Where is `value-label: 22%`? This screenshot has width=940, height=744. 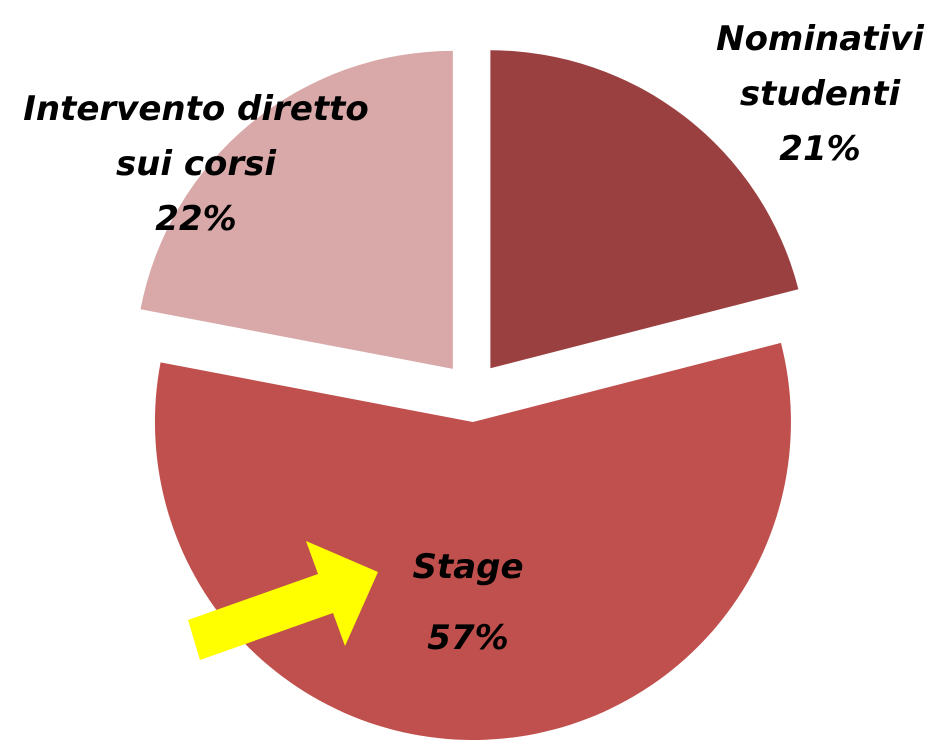 value-label: 22% is located at coordinates (196, 219).